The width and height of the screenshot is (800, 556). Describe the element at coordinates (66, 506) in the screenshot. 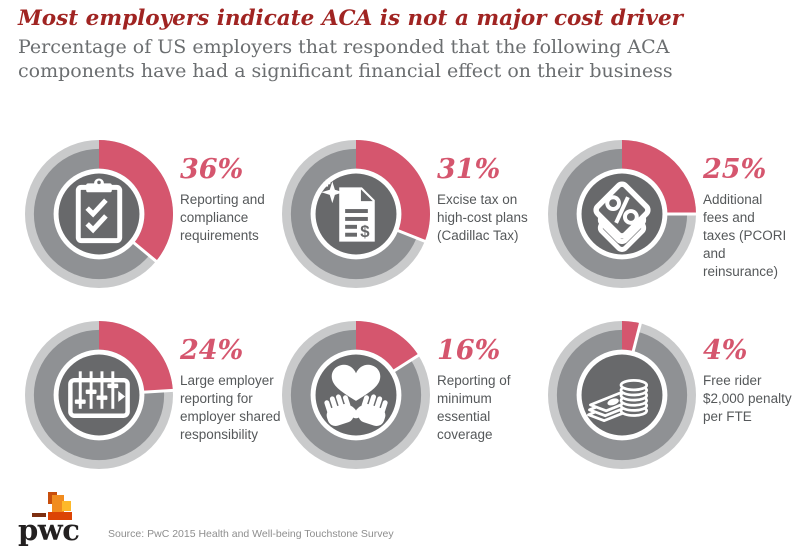

I see `logo-block-yellow` at that location.